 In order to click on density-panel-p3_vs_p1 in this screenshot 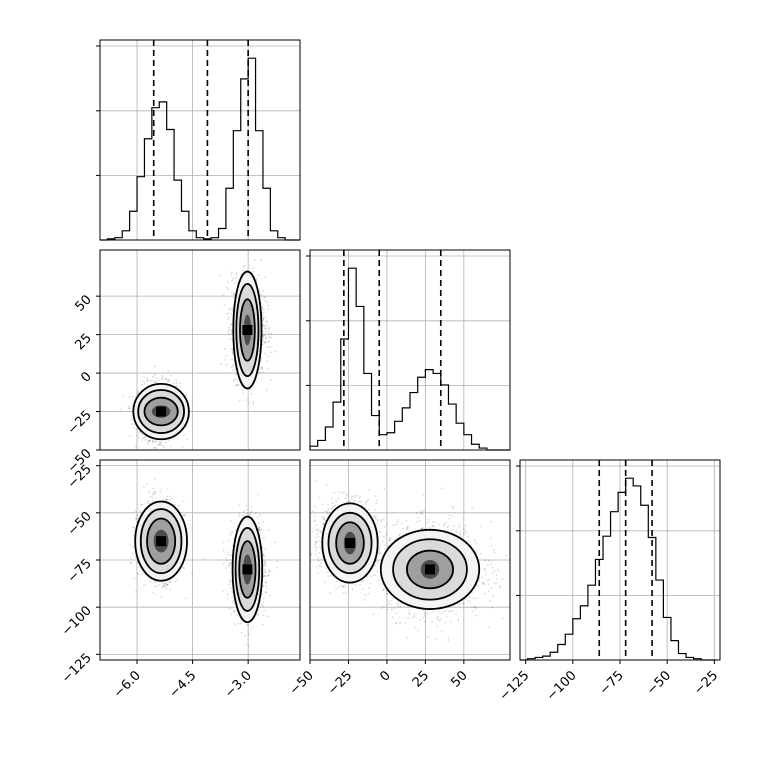, I will do `click(200, 560)`.